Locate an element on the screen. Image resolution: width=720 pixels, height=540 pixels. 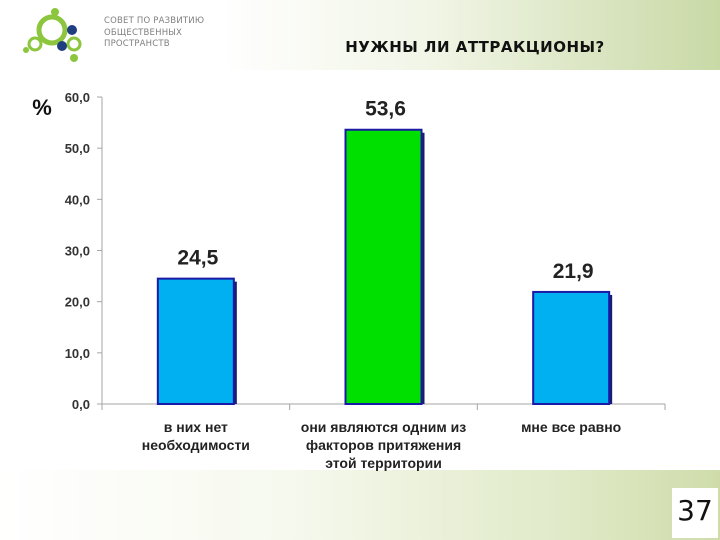
data-label: 21,9 is located at coordinates (573, 271).